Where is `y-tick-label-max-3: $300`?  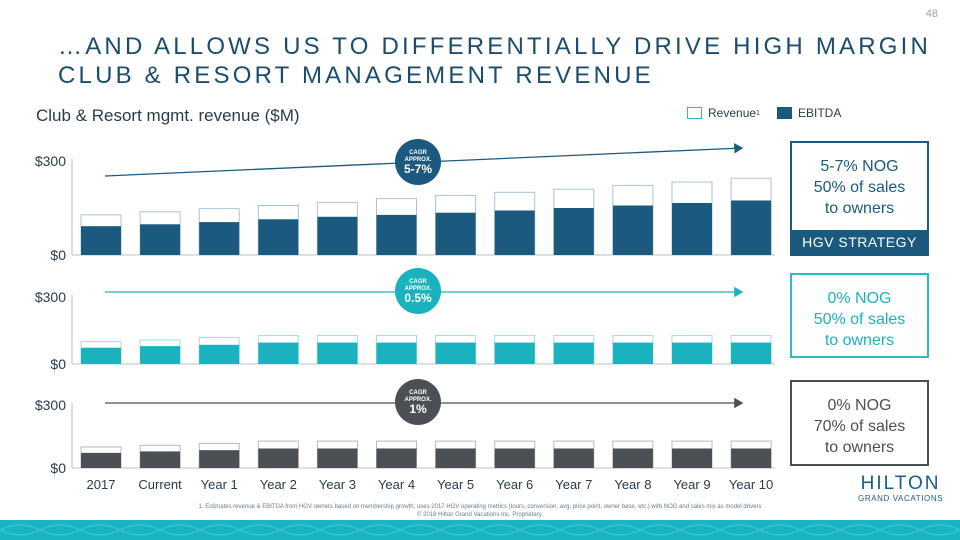
y-tick-label-max-3: $300 is located at coordinates (50, 405).